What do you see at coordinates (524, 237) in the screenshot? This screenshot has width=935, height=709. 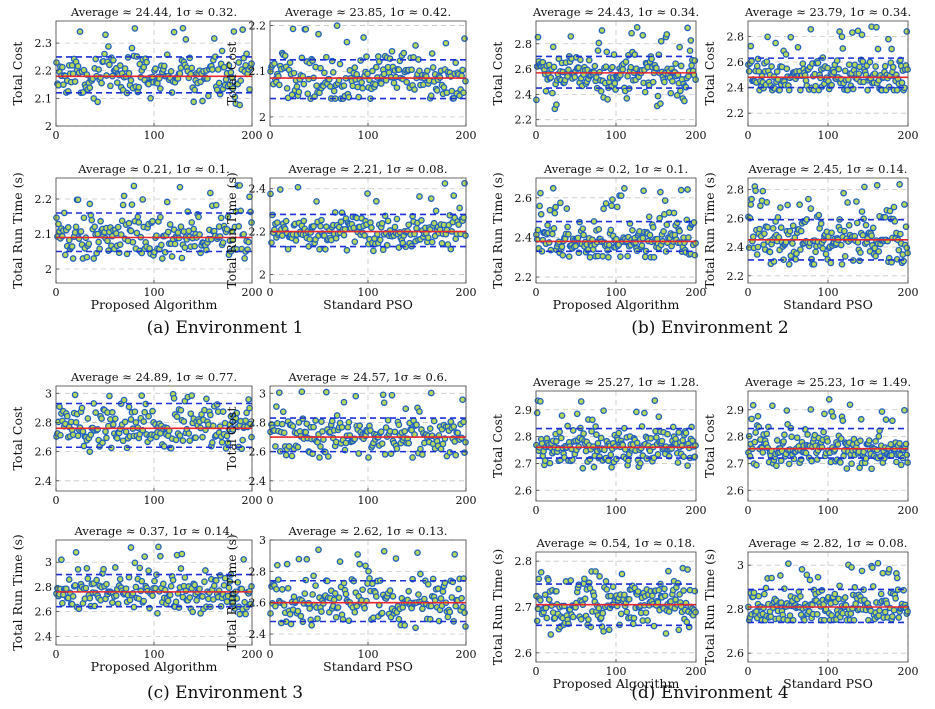 I see `y-tick-label: 2.4` at bounding box center [524, 237].